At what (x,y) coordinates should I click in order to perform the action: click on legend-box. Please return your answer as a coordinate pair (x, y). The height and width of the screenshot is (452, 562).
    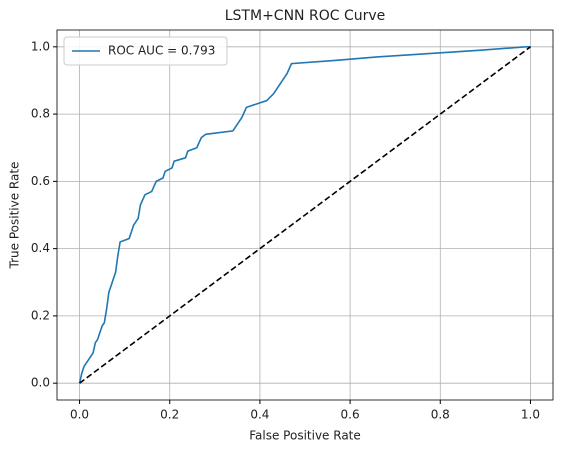
    Looking at the image, I should click on (145, 51).